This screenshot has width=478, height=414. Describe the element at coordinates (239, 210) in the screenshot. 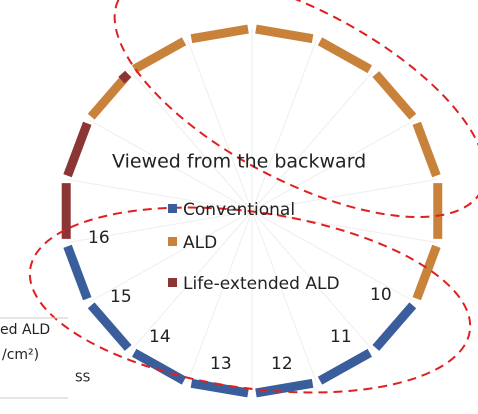

I see `legend-label: Conventional` at that location.